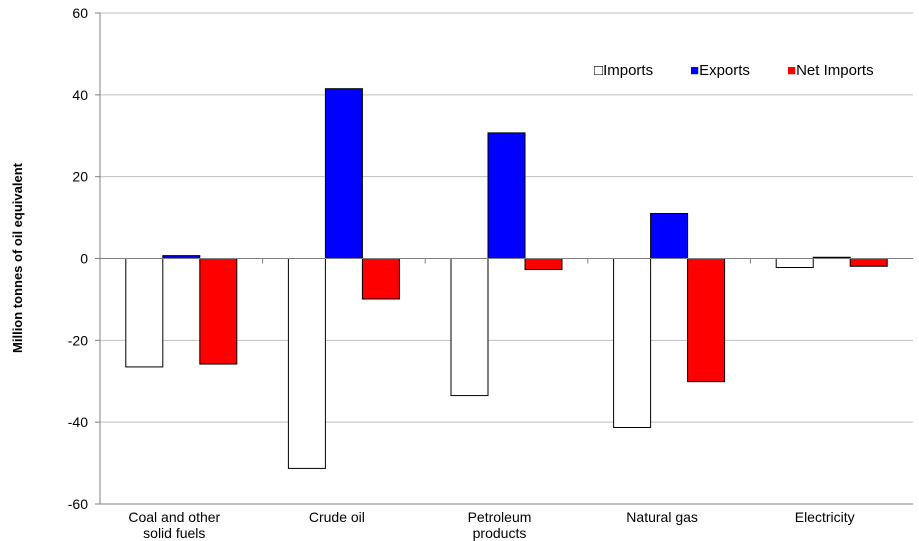 The width and height of the screenshot is (919, 541). I want to click on y-tick-labels: 60 40 20 0 -20 -40 -60, so click(78, 258).